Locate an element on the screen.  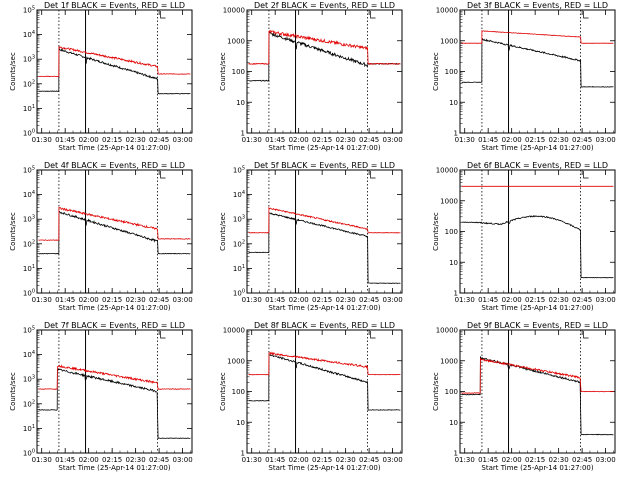
panel-title: Det 4f BLACK = Events, RED = LLD is located at coordinates (114, 165).